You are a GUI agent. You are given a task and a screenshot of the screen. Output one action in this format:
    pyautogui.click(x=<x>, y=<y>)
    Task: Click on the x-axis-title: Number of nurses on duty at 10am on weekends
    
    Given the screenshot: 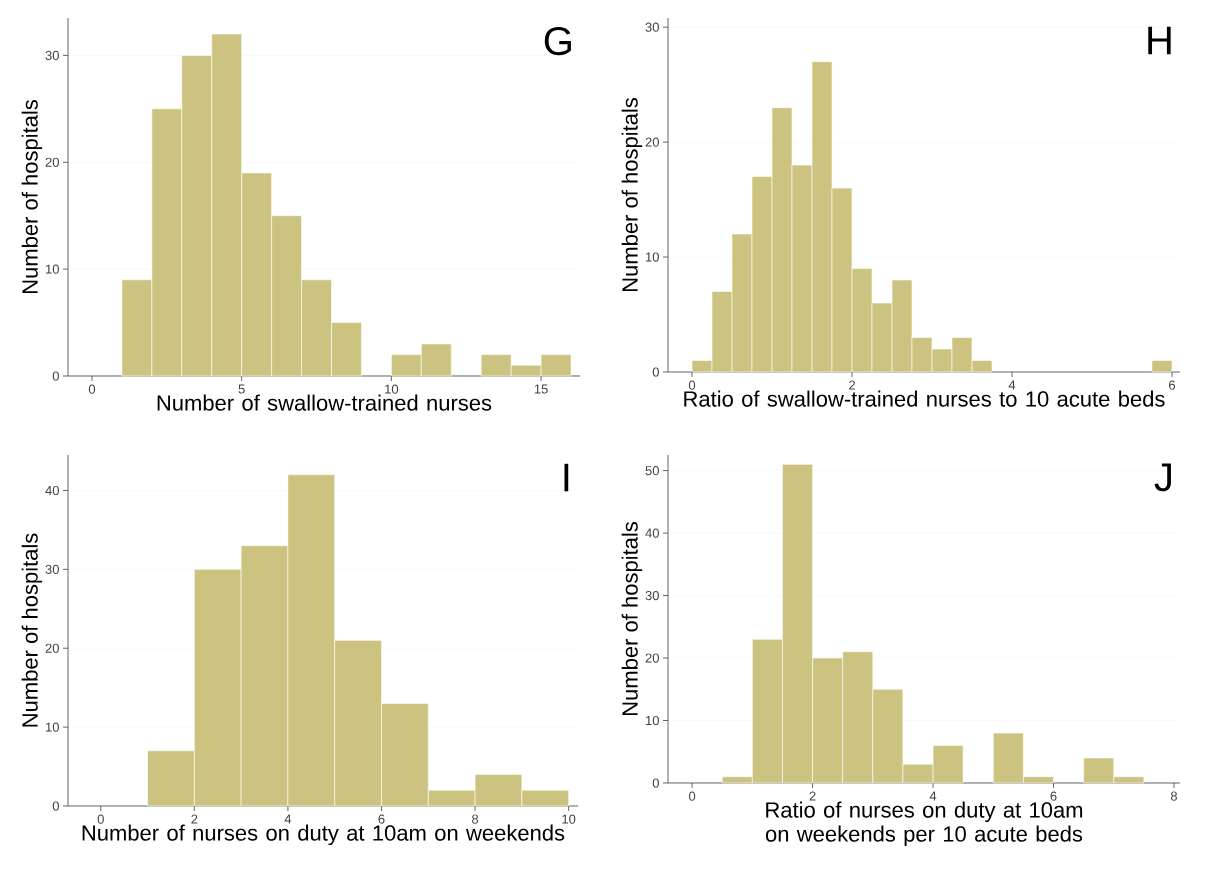 What is the action you would take?
    pyautogui.click(x=323, y=835)
    